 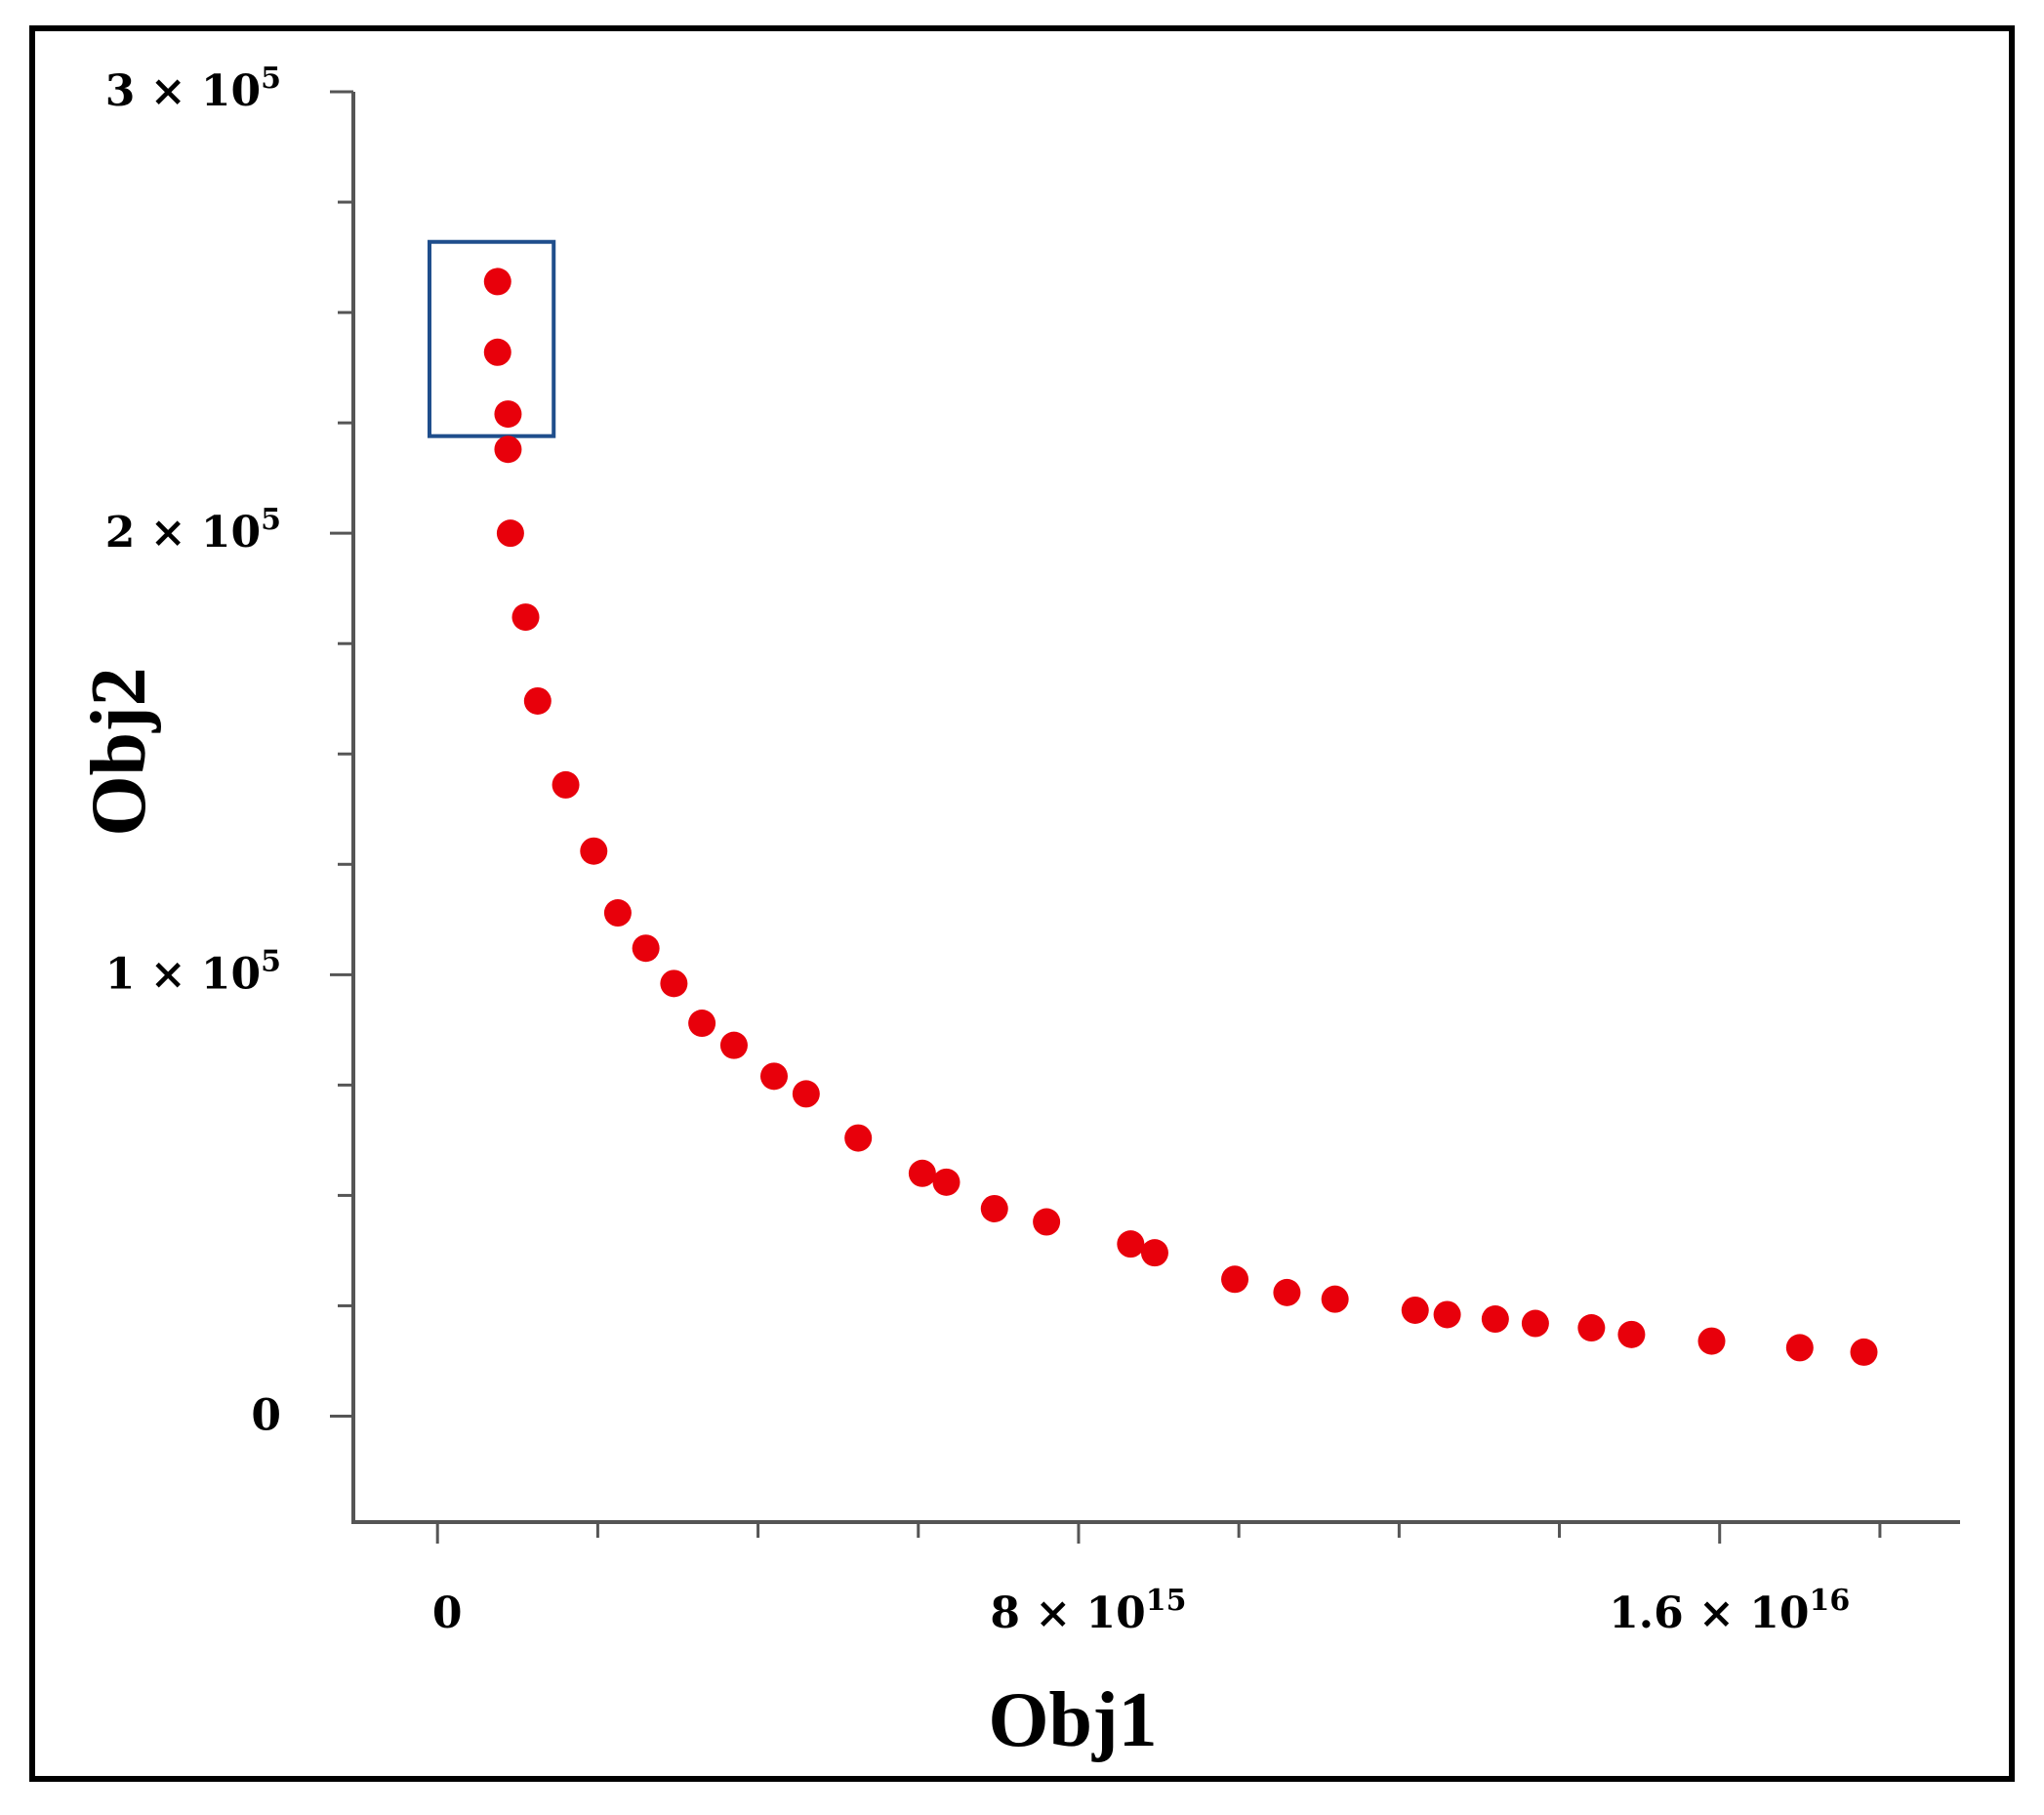 I want to click on highlight-box, so click(x=491, y=338).